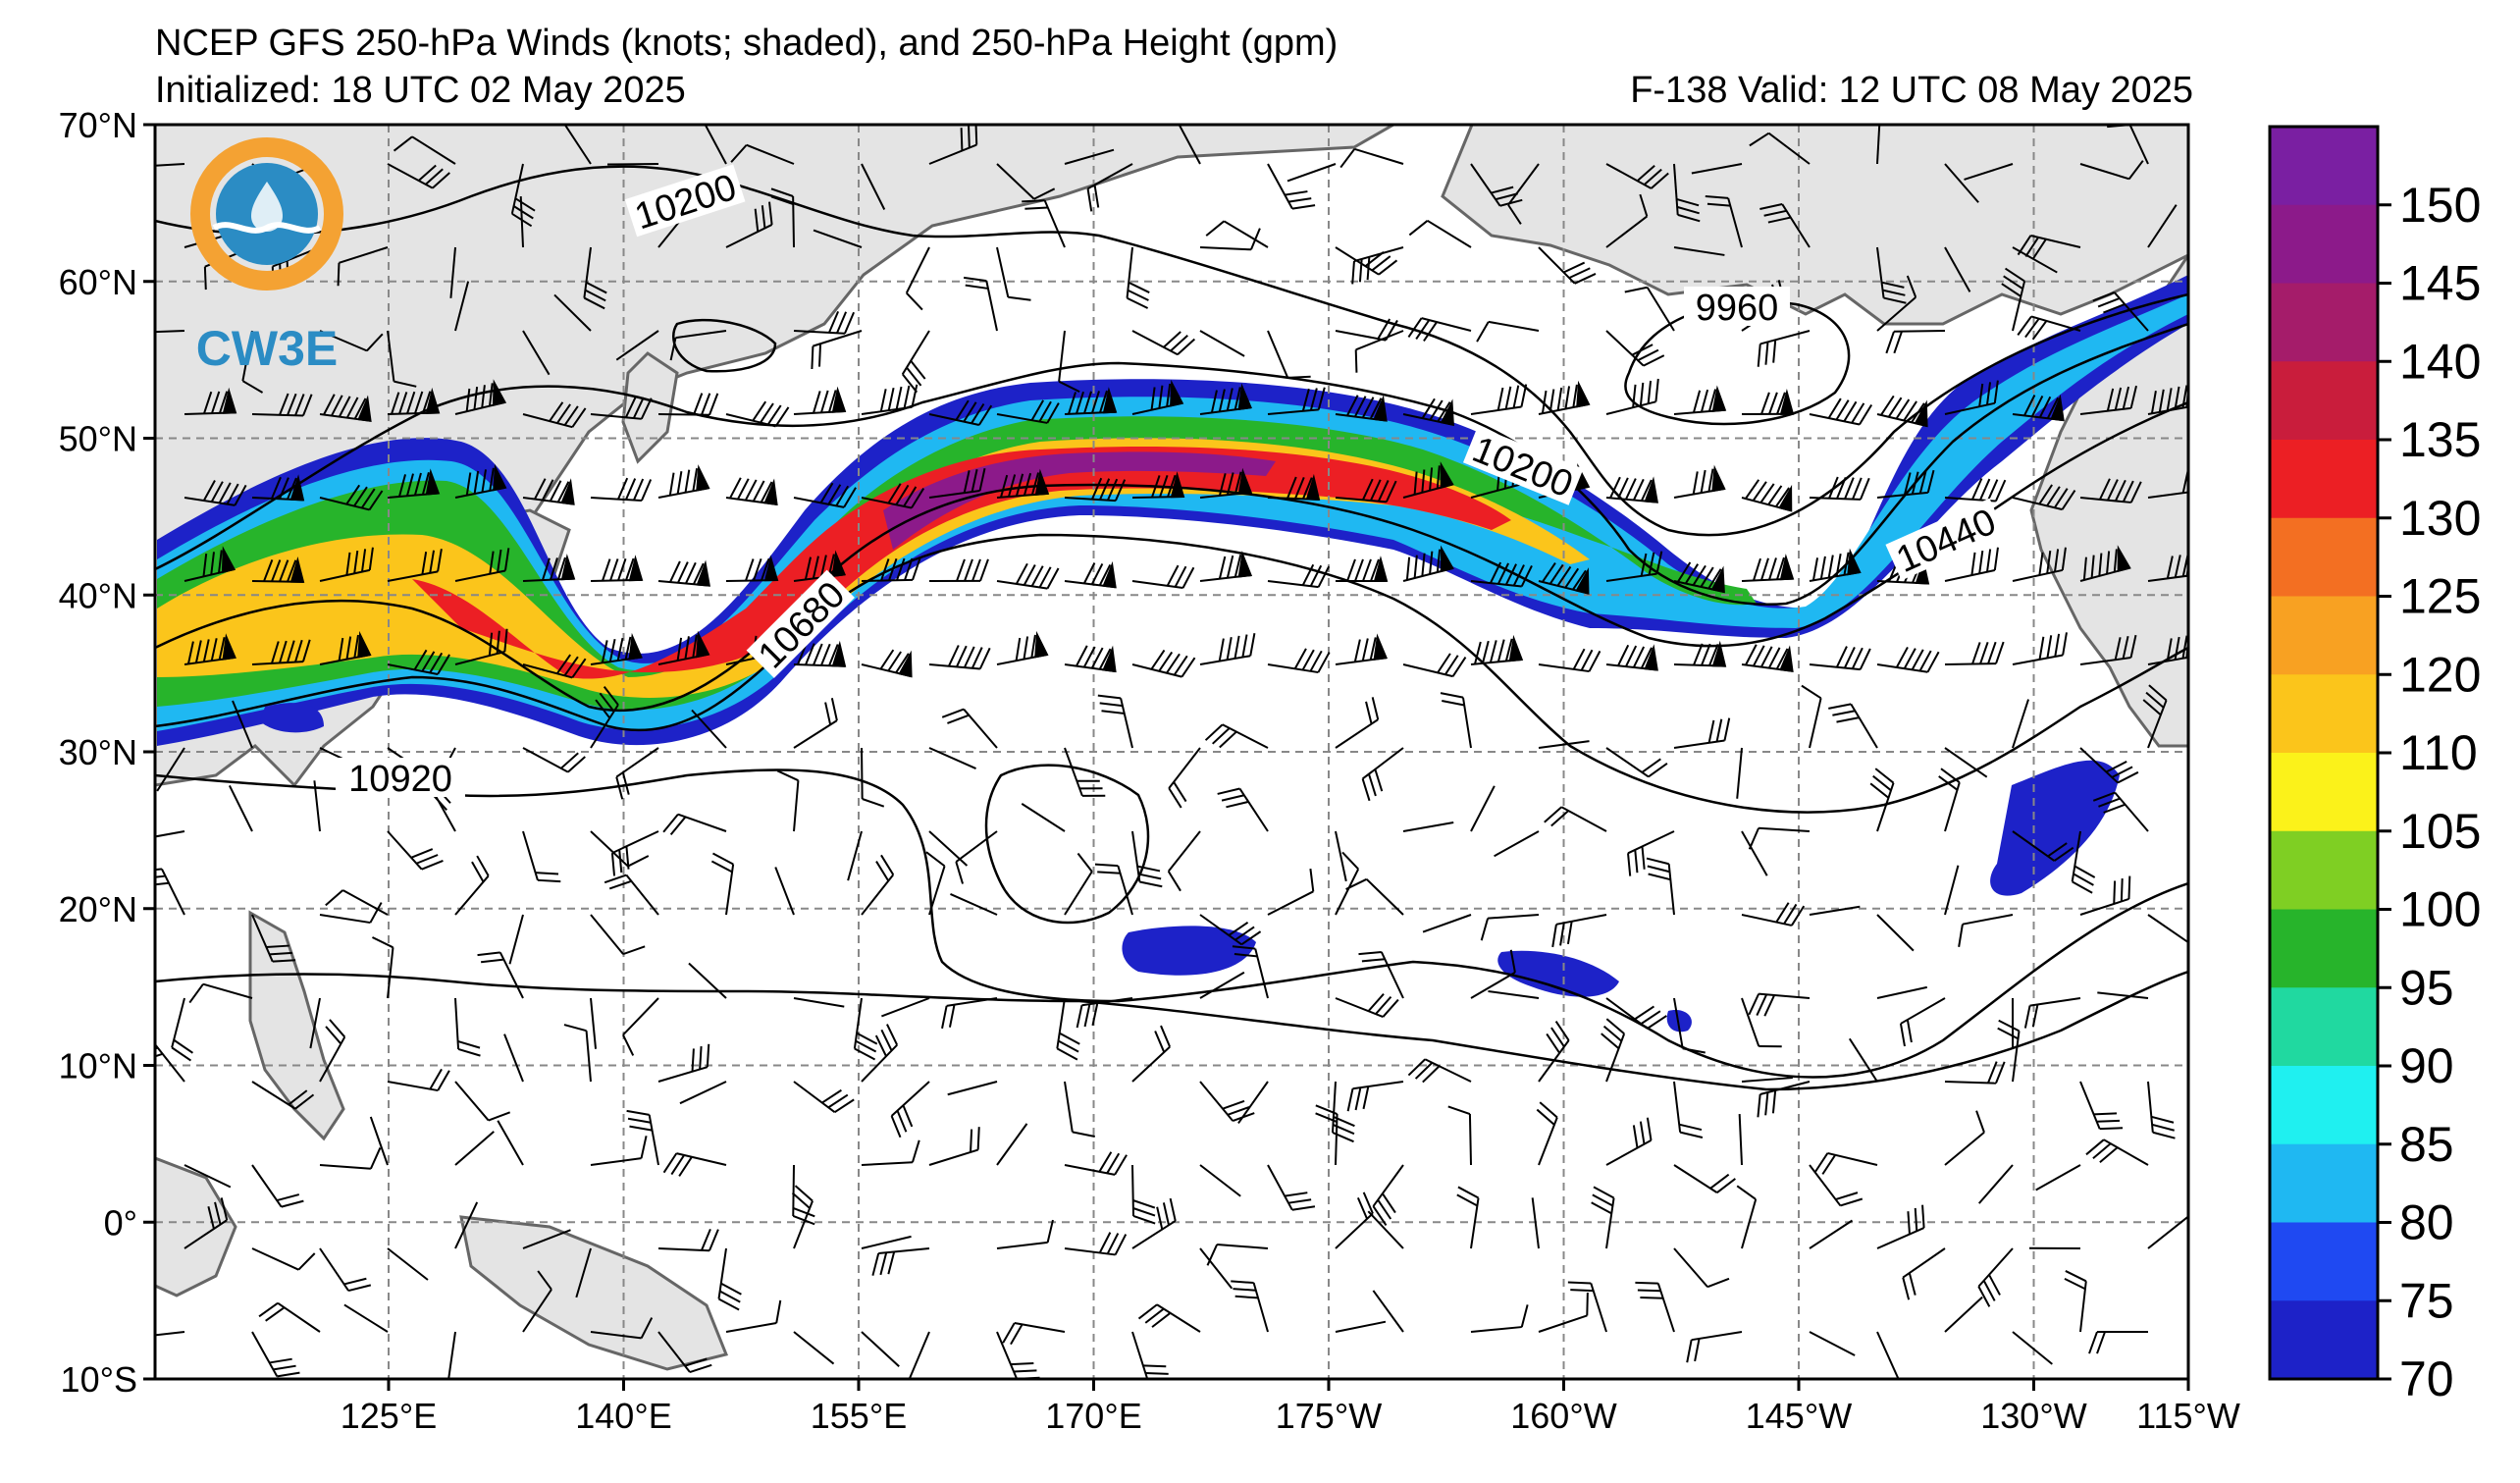  I want to click on colorbar-label: 130, so click(2440, 519).